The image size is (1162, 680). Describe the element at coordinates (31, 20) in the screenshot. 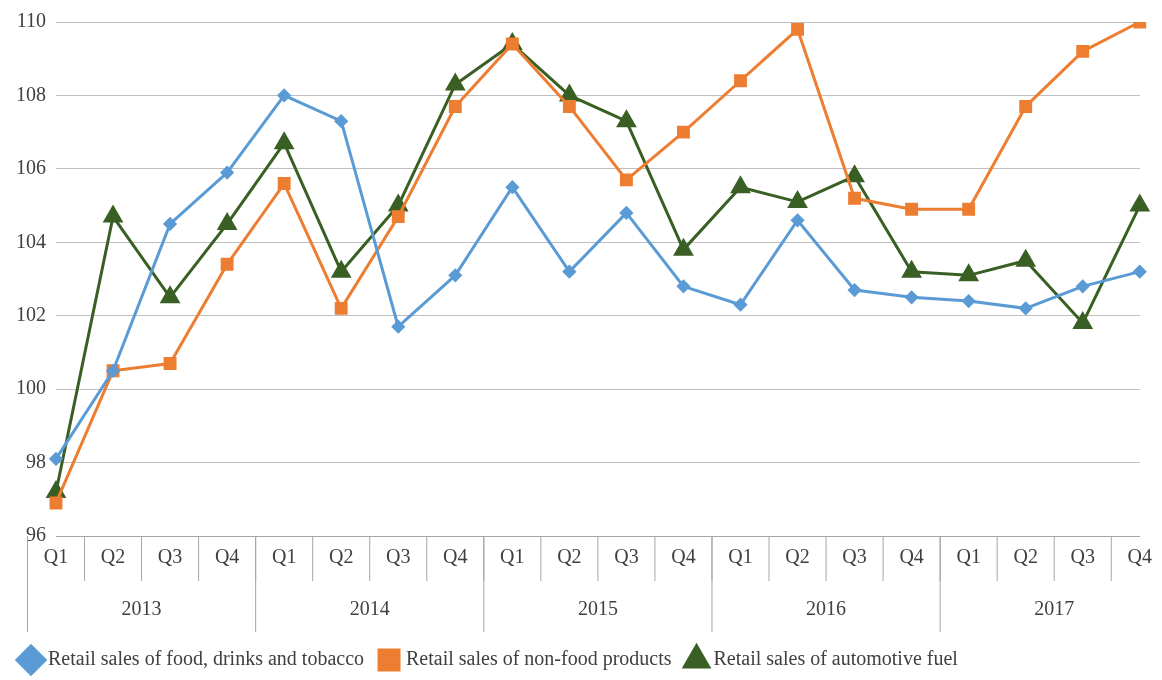

I see `y-tick-label: 110` at that location.